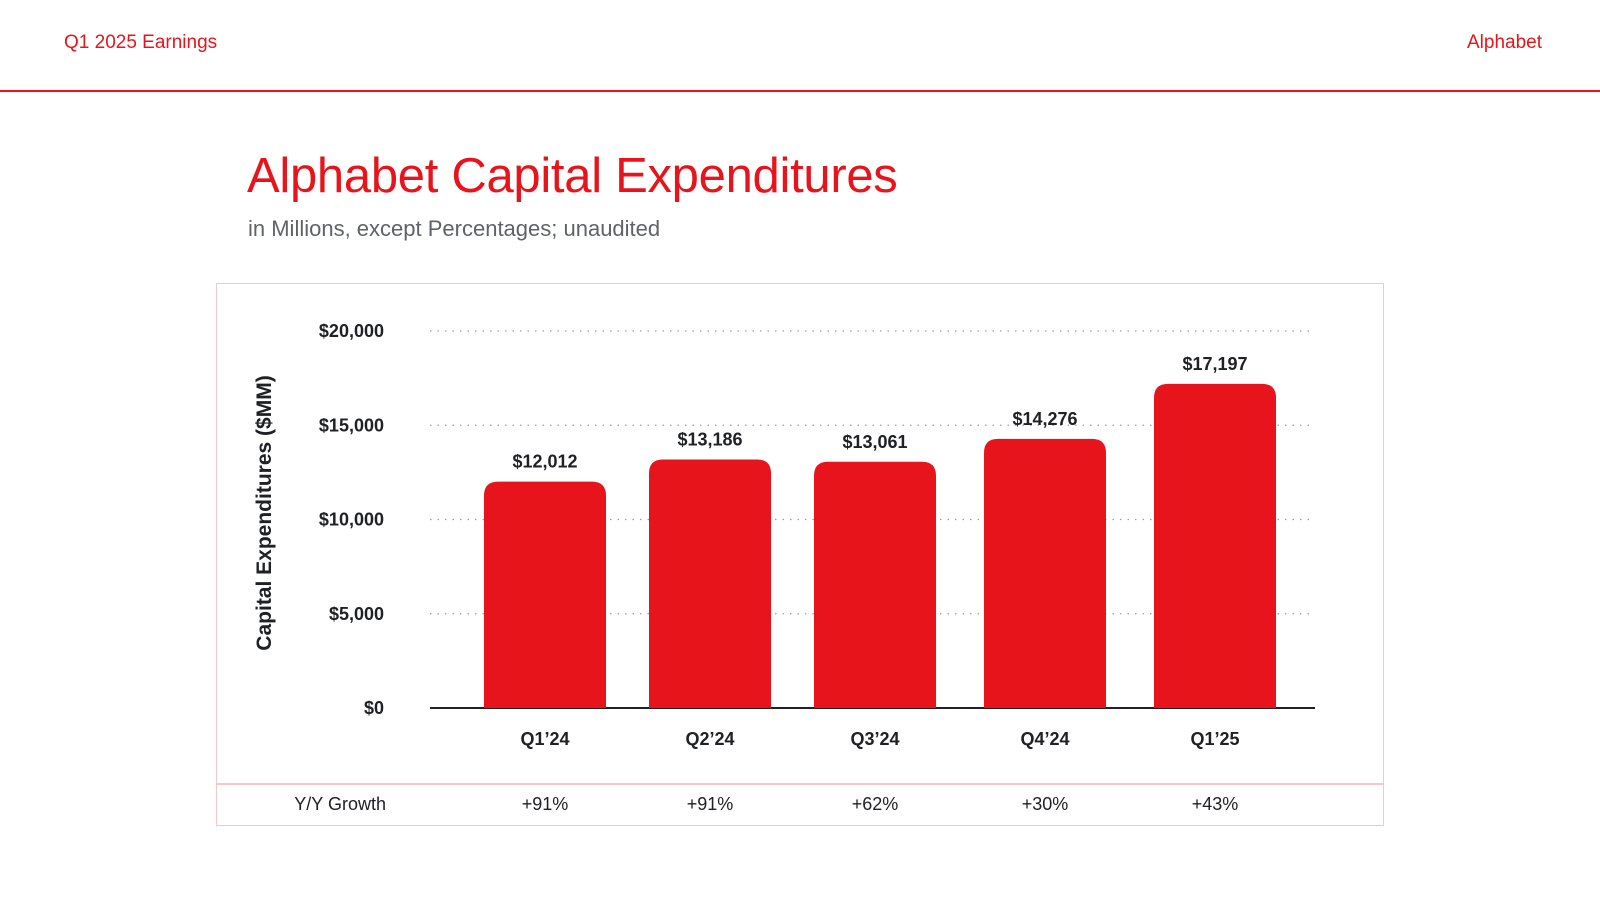 The height and width of the screenshot is (900, 1600). I want to click on x-tick-label: Q2’24, so click(709, 739).